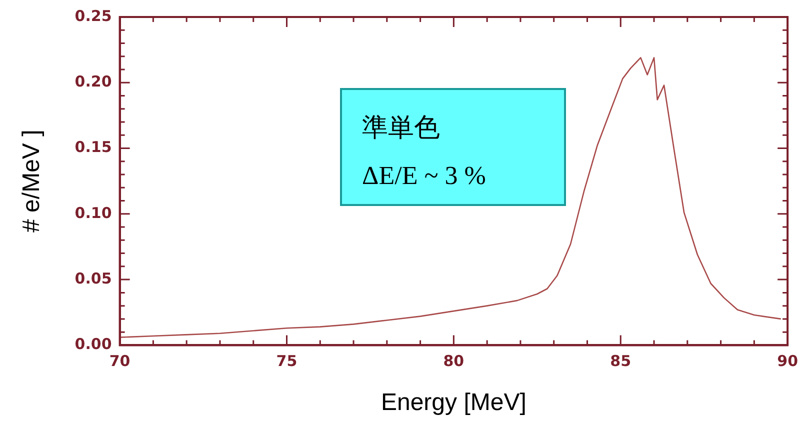 The image size is (806, 422). Describe the element at coordinates (453, 402) in the screenshot. I see `x-axis-title: Energy [MeV]` at that location.